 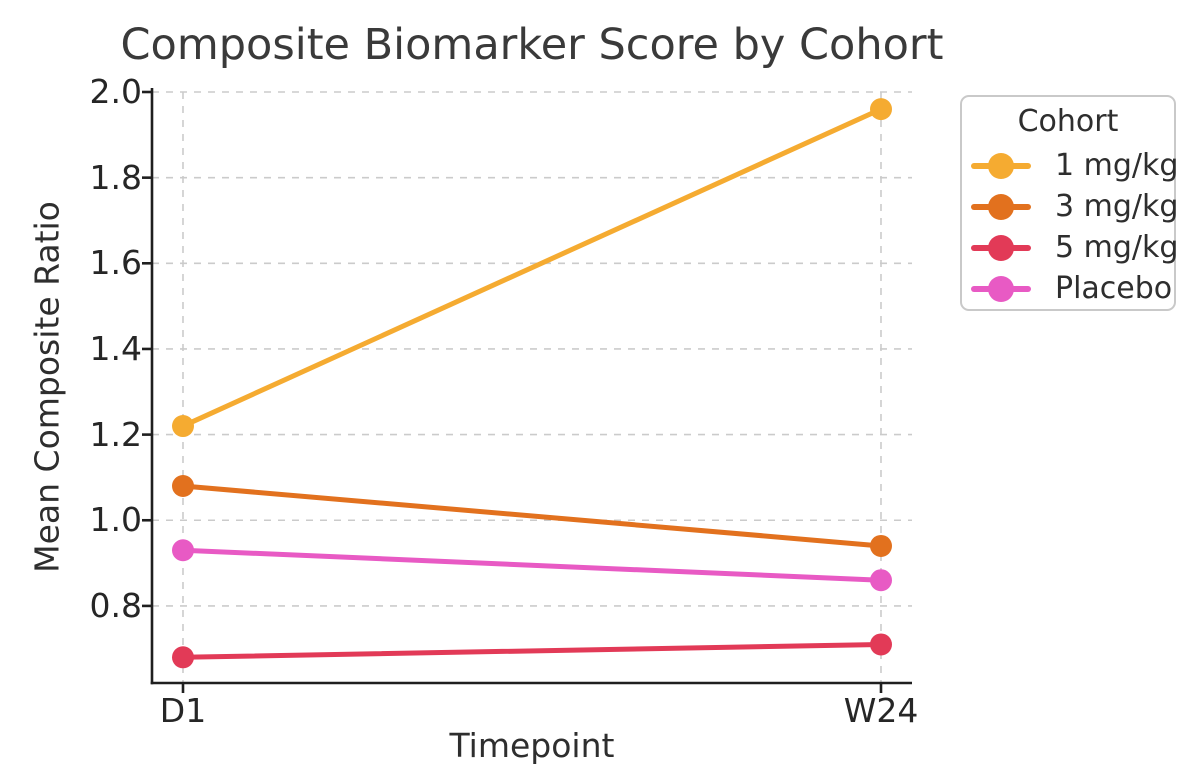 I want to click on legend-item-label: Placebo, so click(x=1114, y=288).